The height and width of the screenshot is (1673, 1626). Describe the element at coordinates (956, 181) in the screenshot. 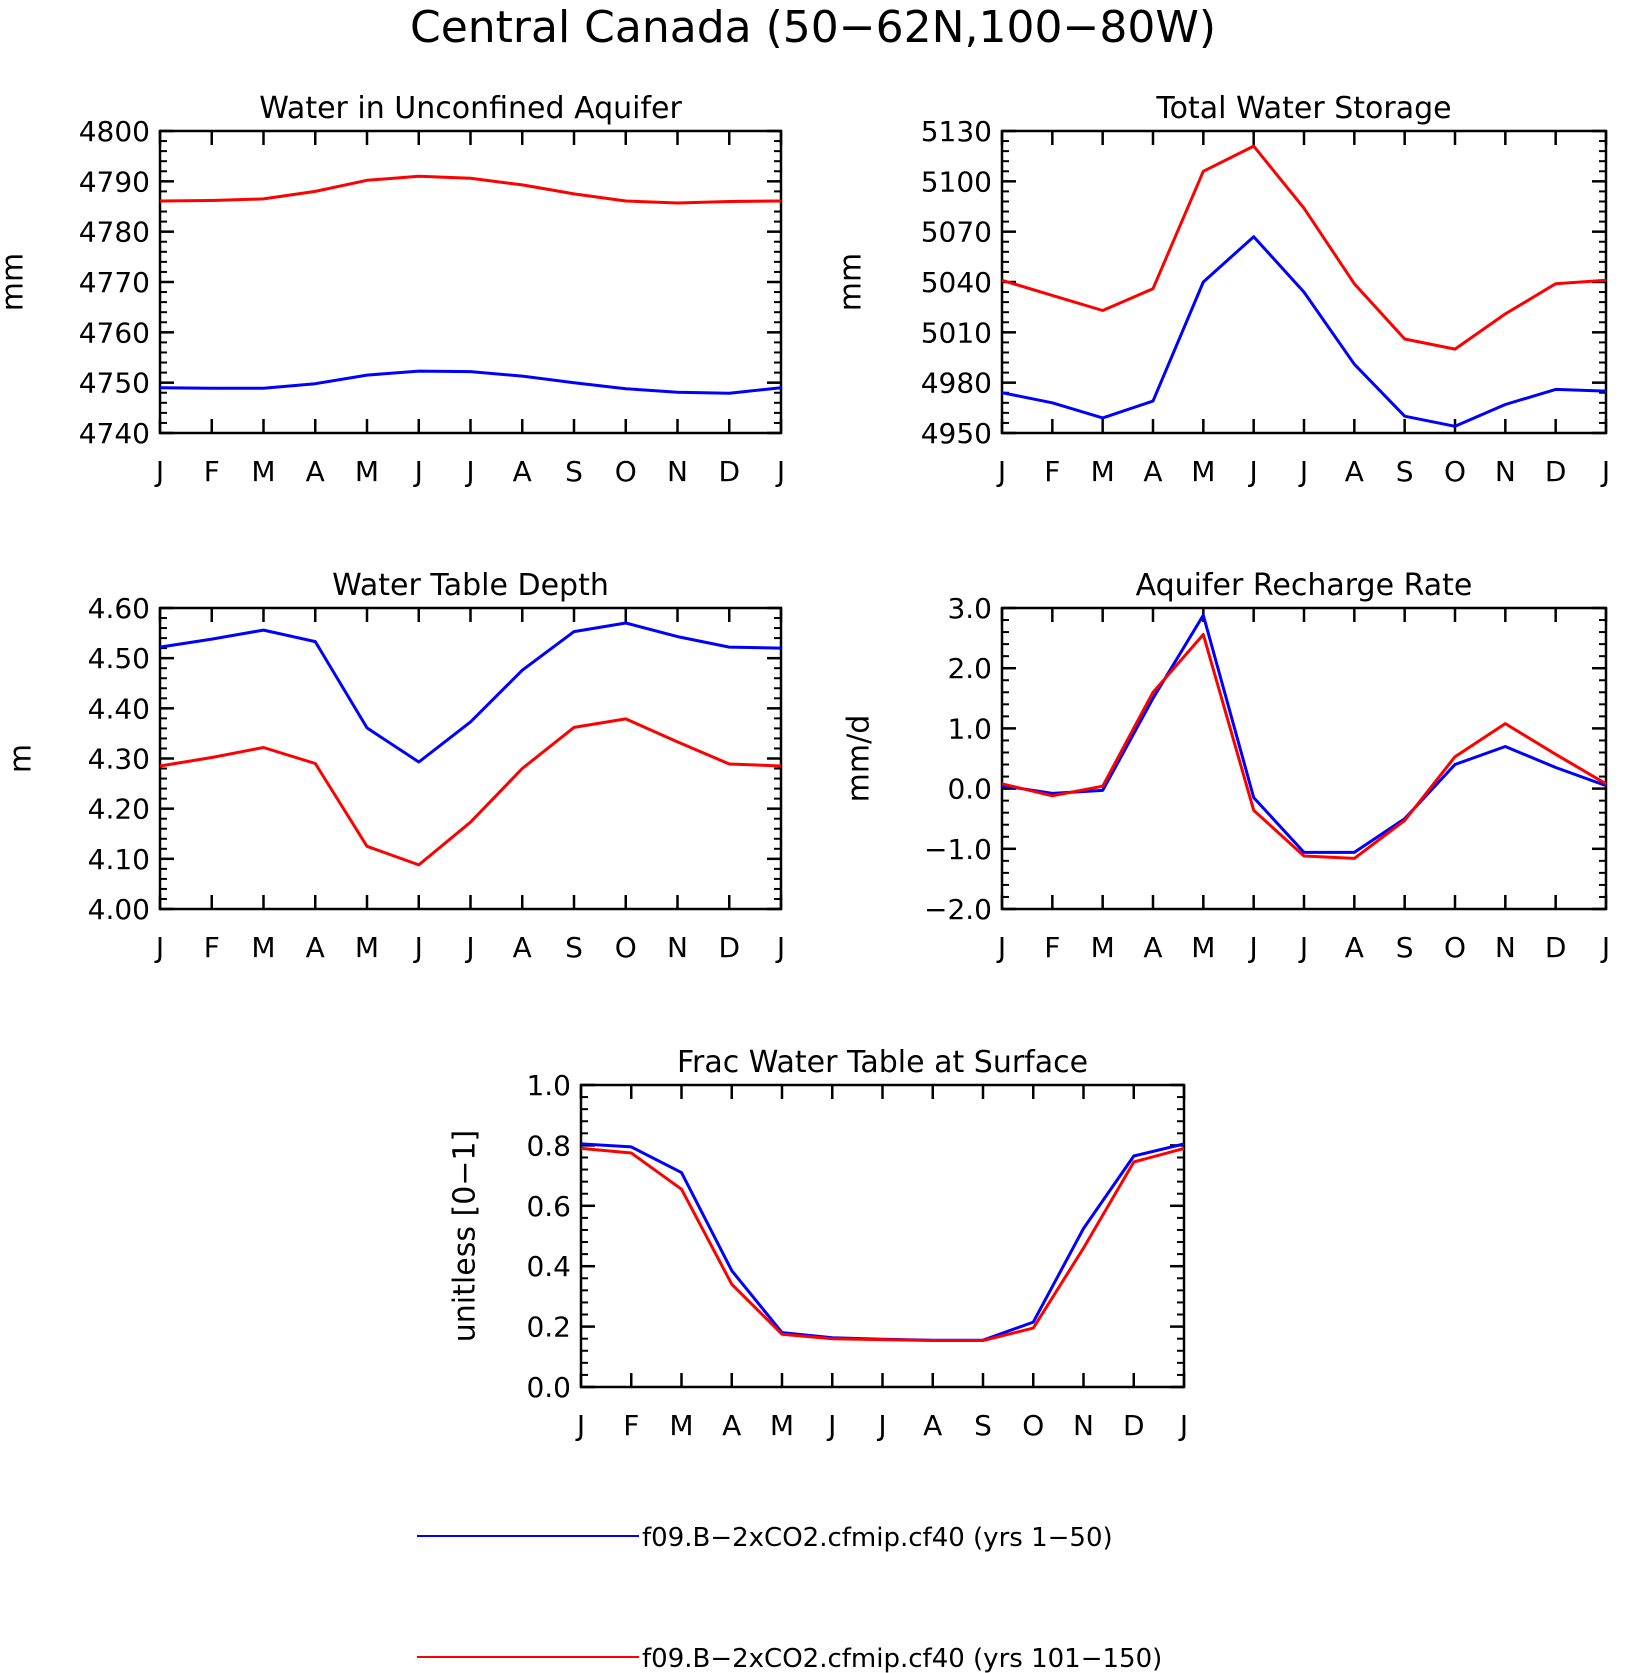

I see `y-tick-label: 5100` at that location.